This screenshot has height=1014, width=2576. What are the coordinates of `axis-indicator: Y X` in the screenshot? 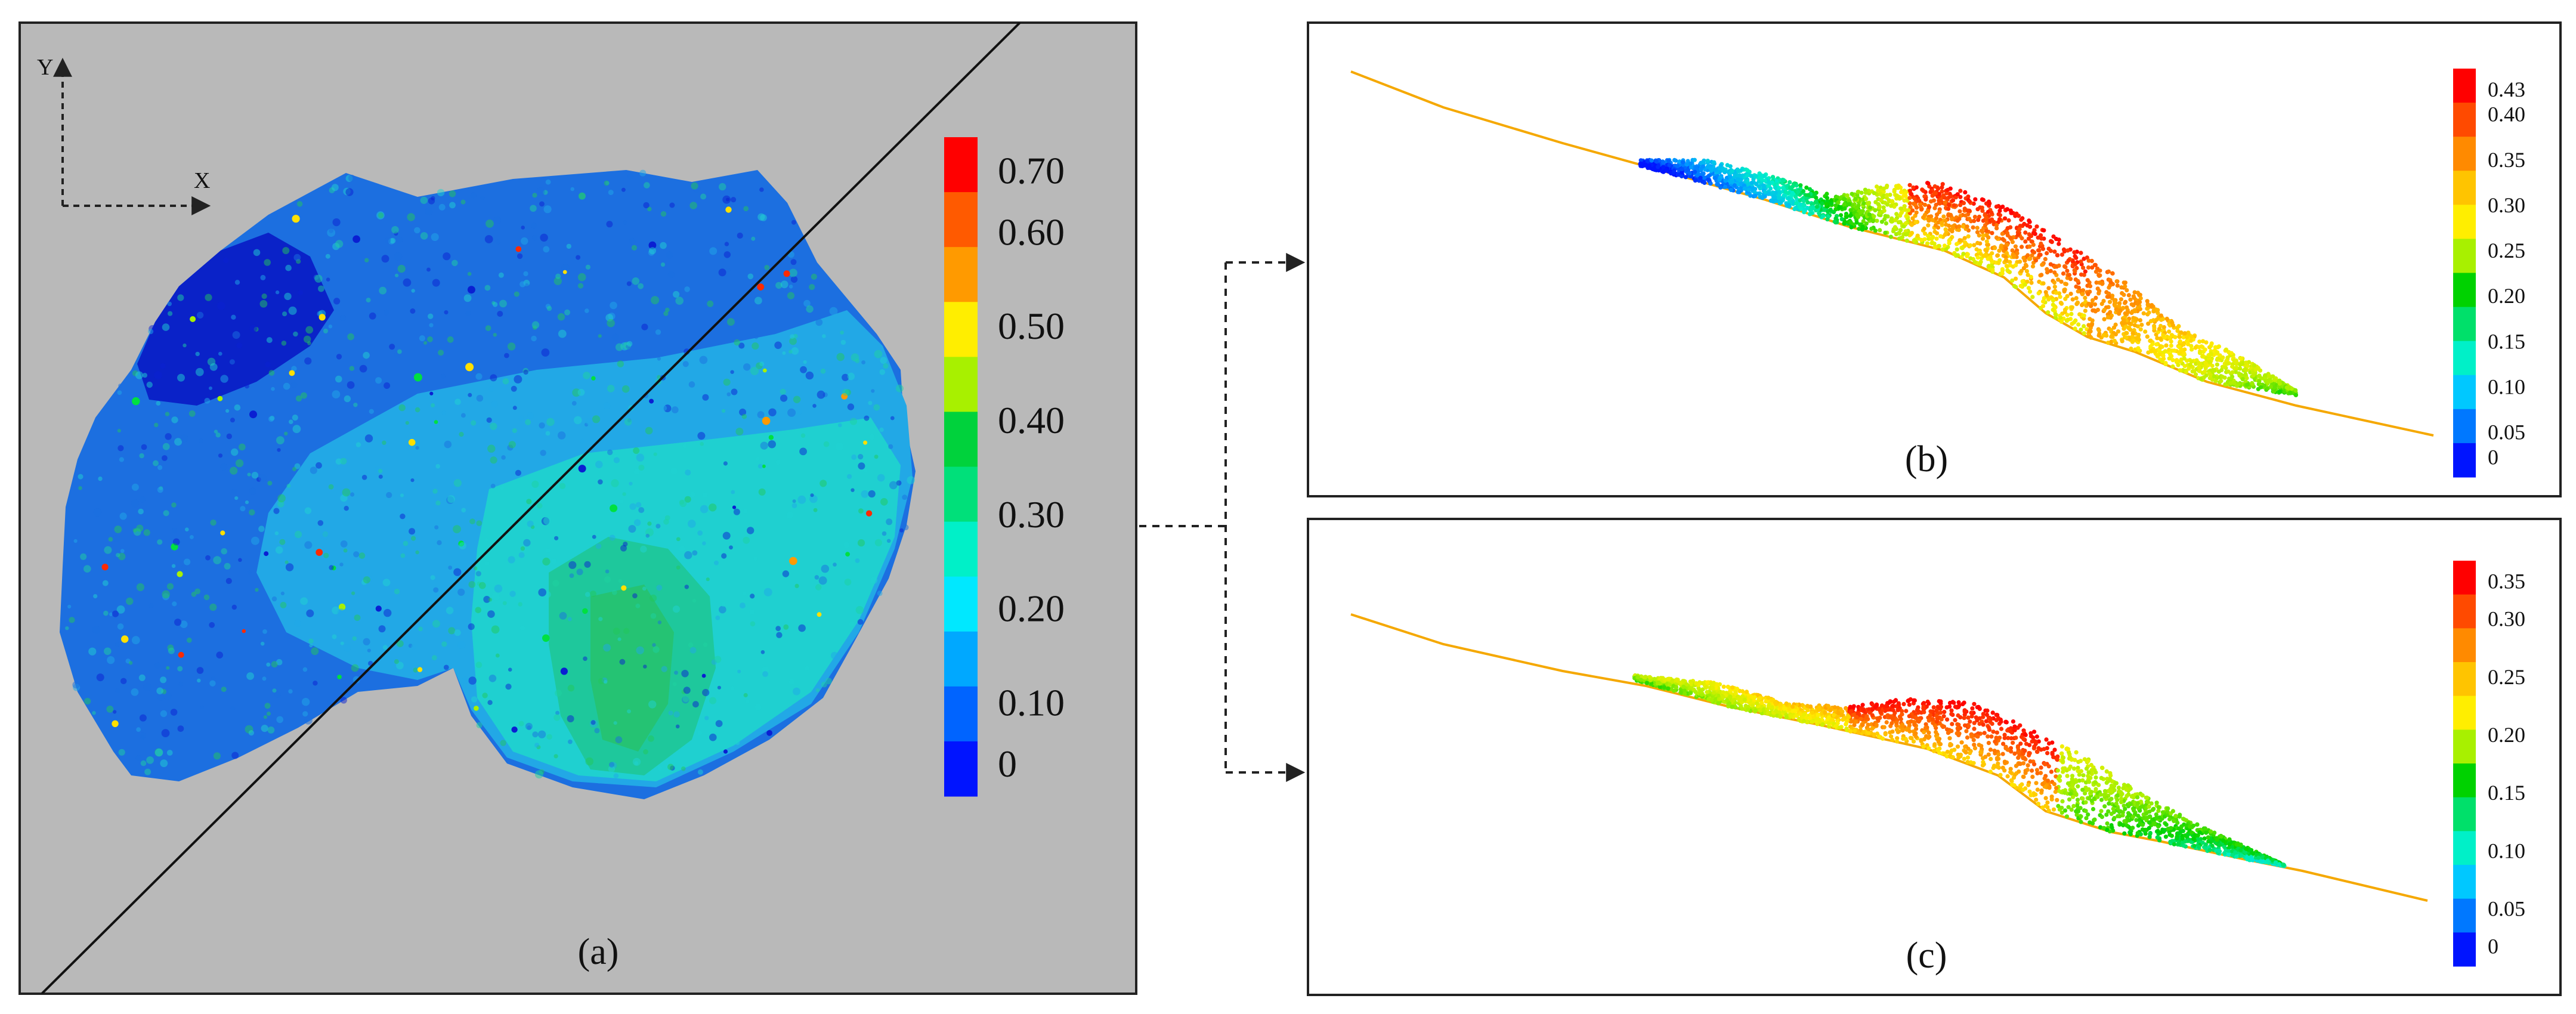 It's located at (124, 135).